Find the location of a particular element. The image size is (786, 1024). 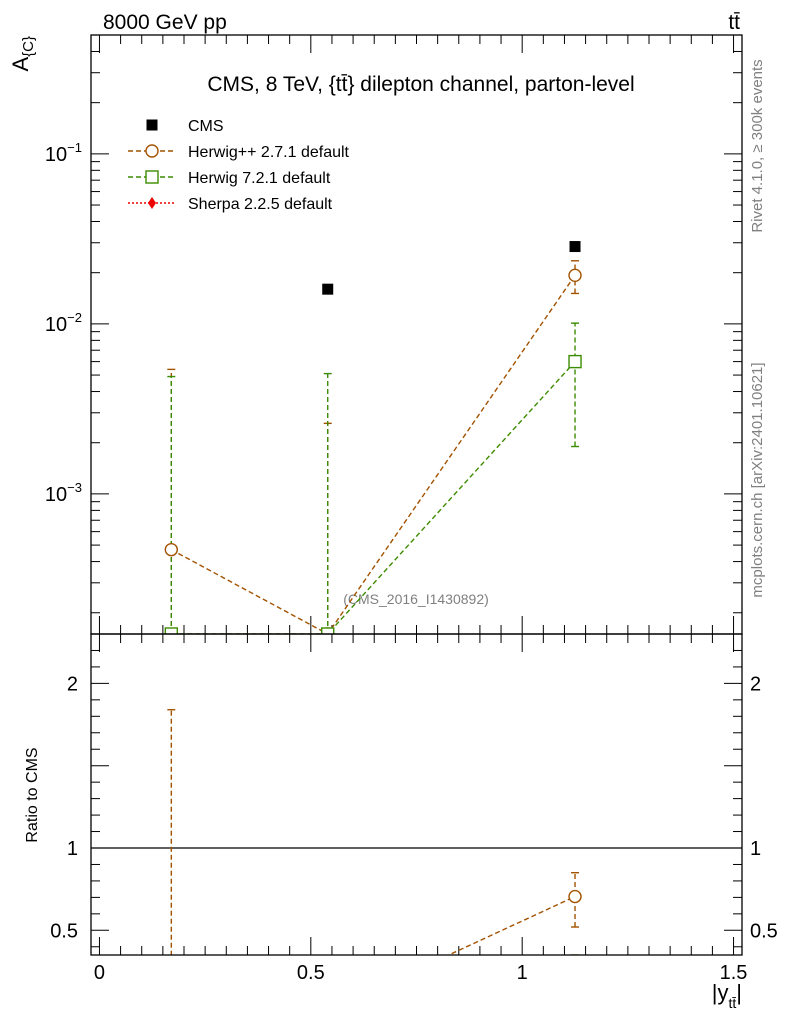

y-tick-label-main: 10⁻¹ is located at coordinates (63, 153).